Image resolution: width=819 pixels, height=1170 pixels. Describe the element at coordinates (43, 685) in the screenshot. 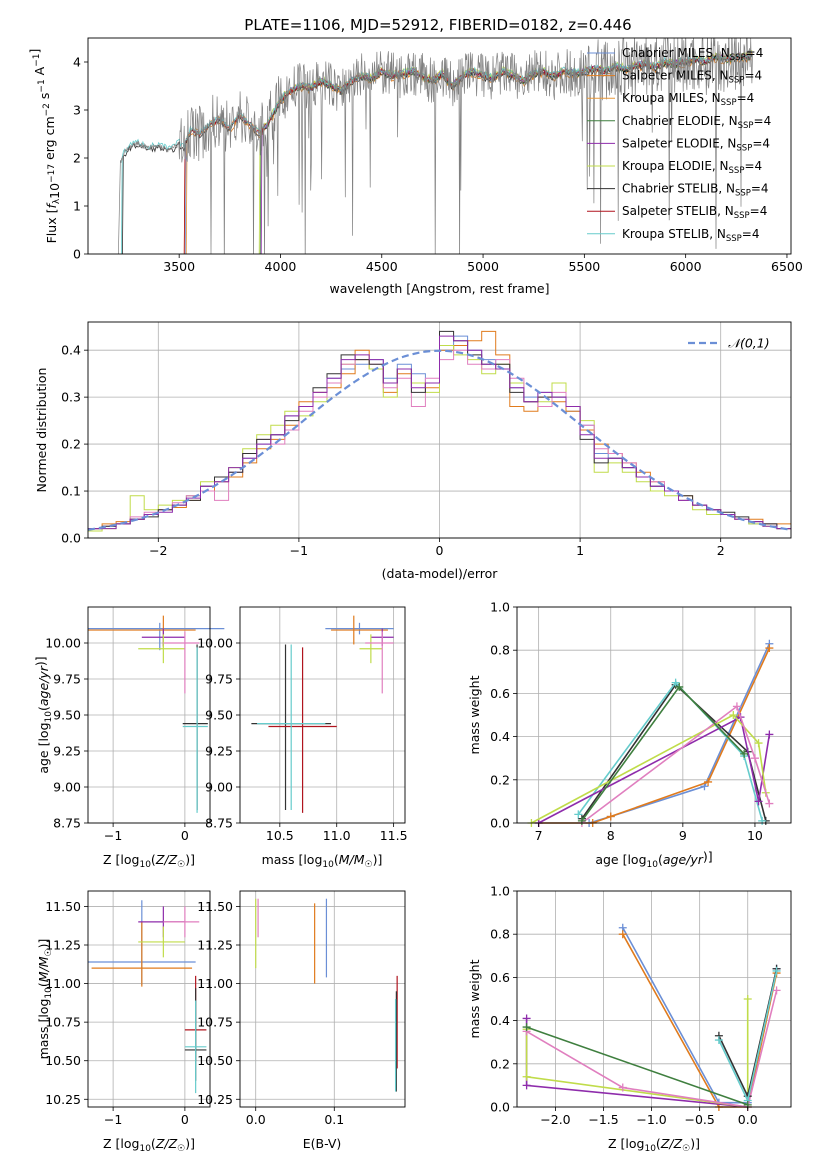

I see `label-part: age/yr` at that location.